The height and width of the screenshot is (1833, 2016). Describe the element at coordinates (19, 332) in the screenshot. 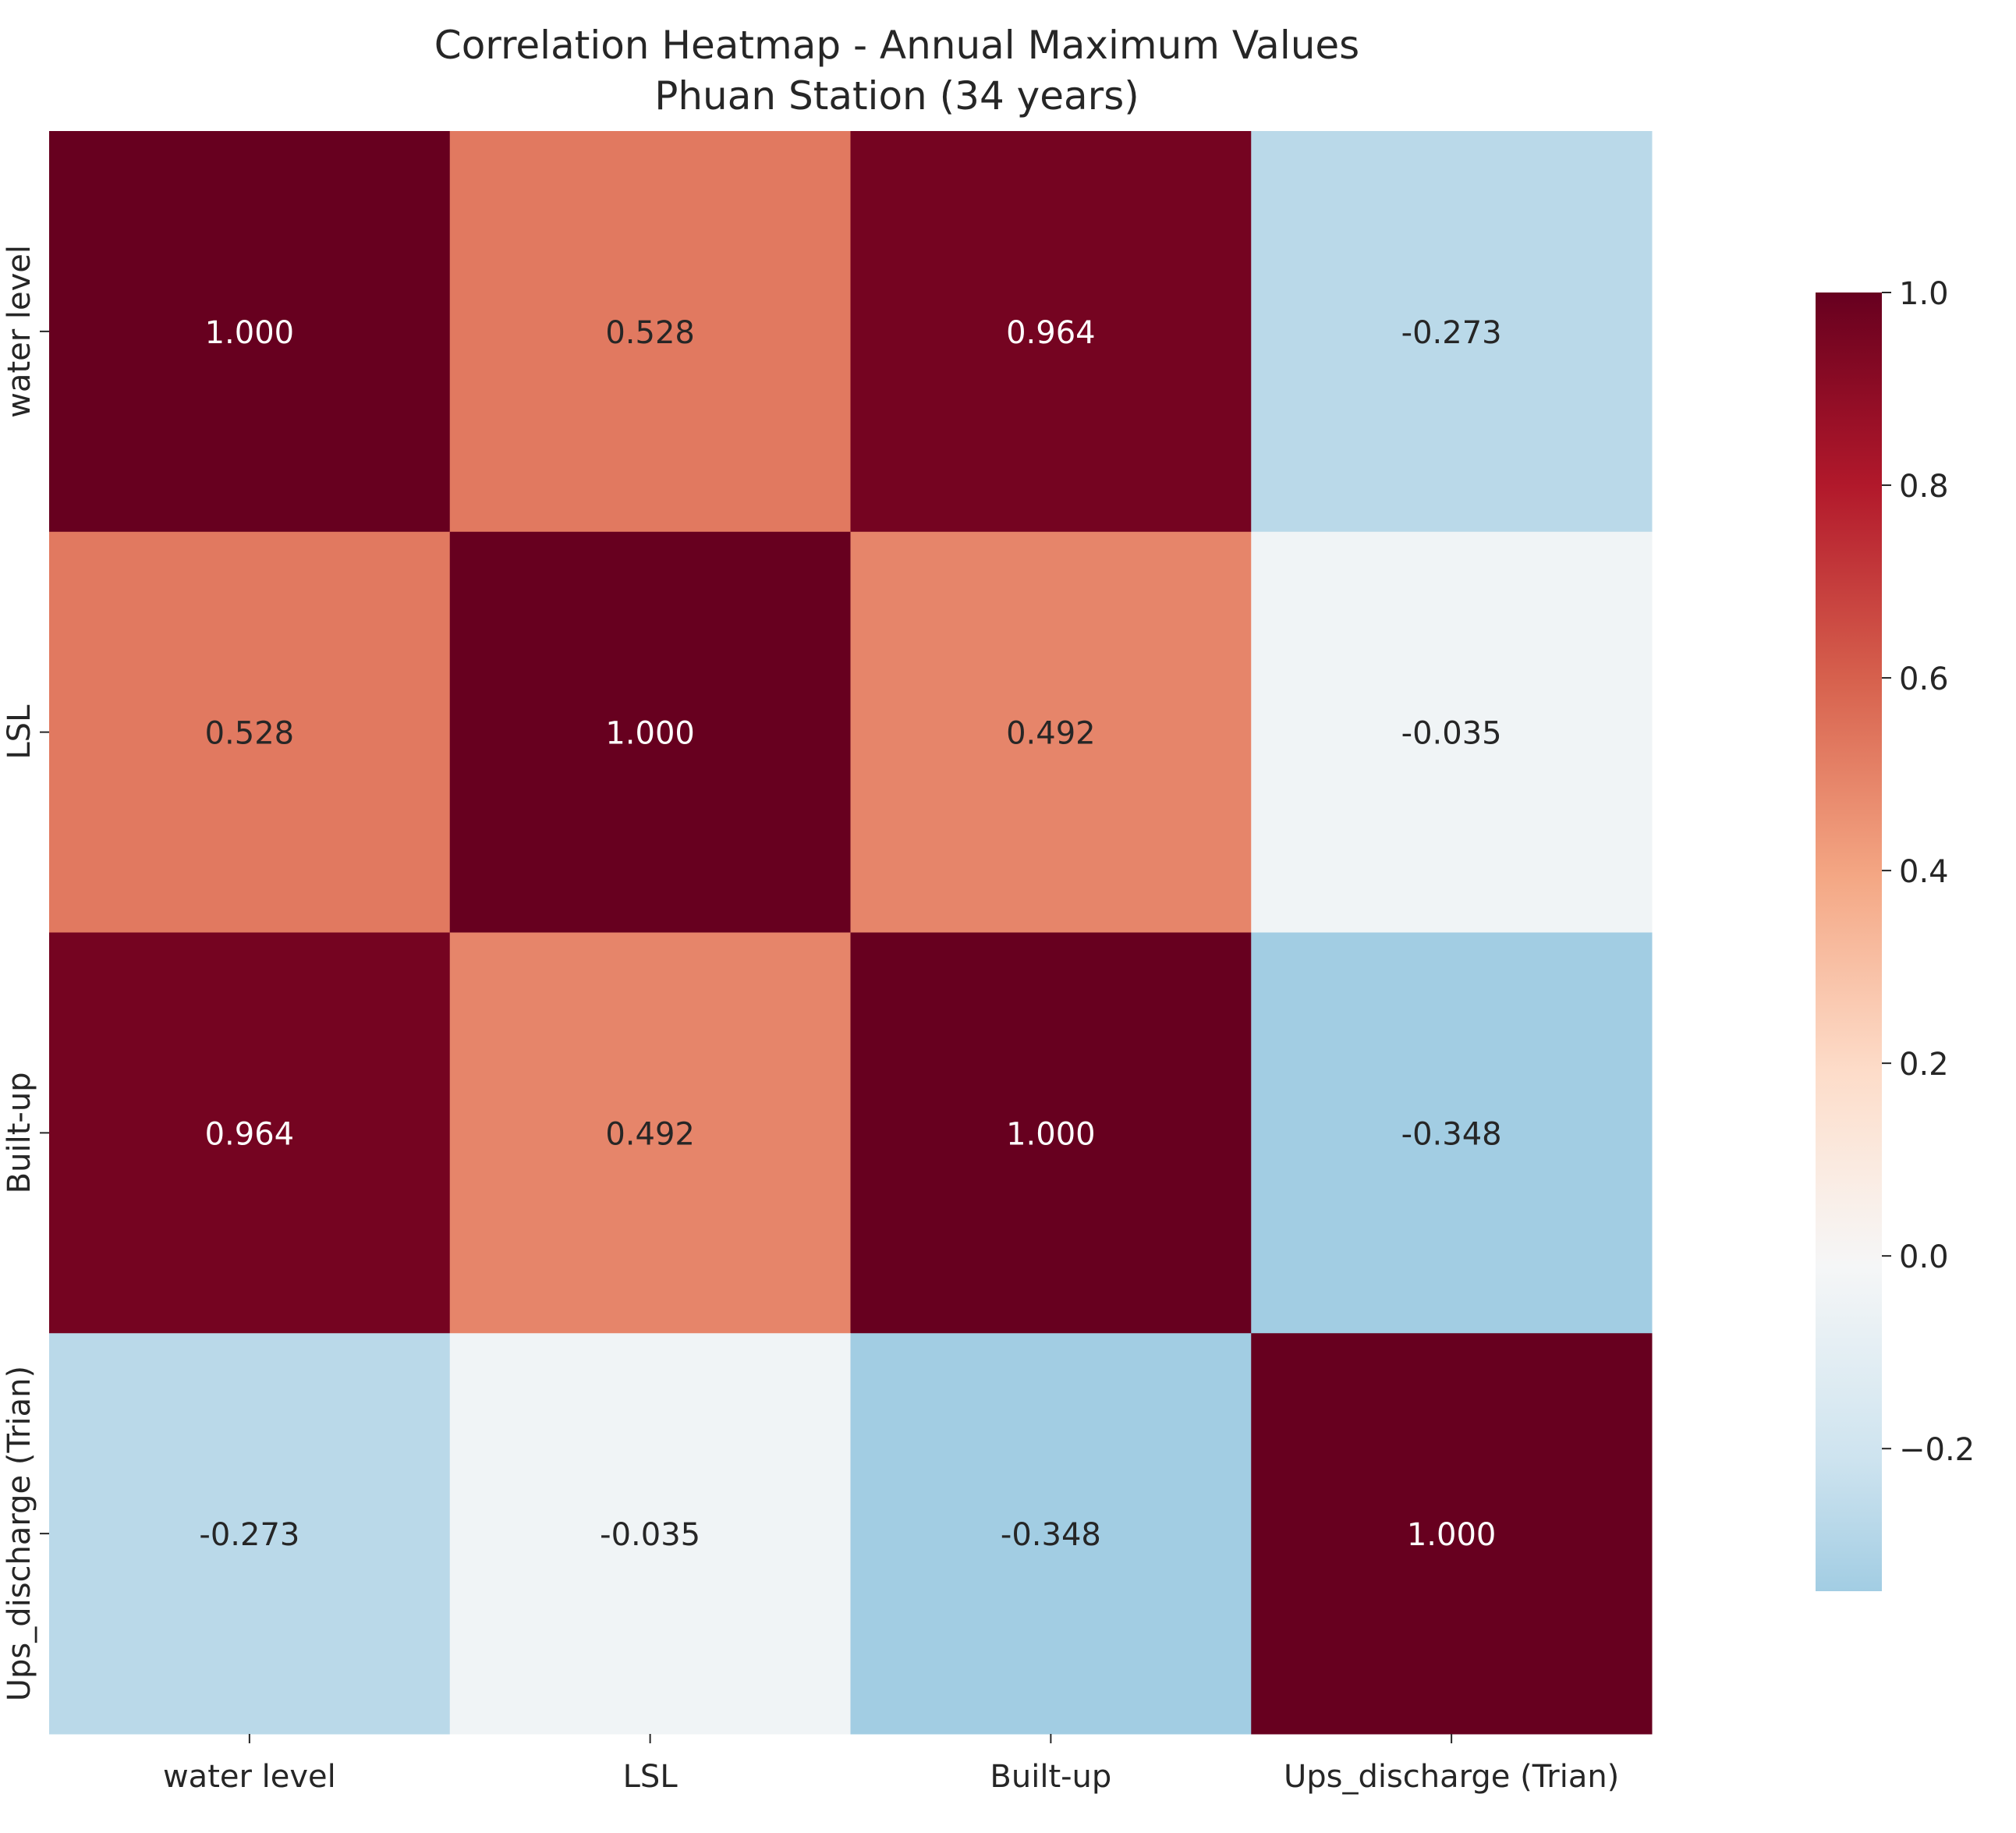

I see `y-tick-label: water level` at that location.